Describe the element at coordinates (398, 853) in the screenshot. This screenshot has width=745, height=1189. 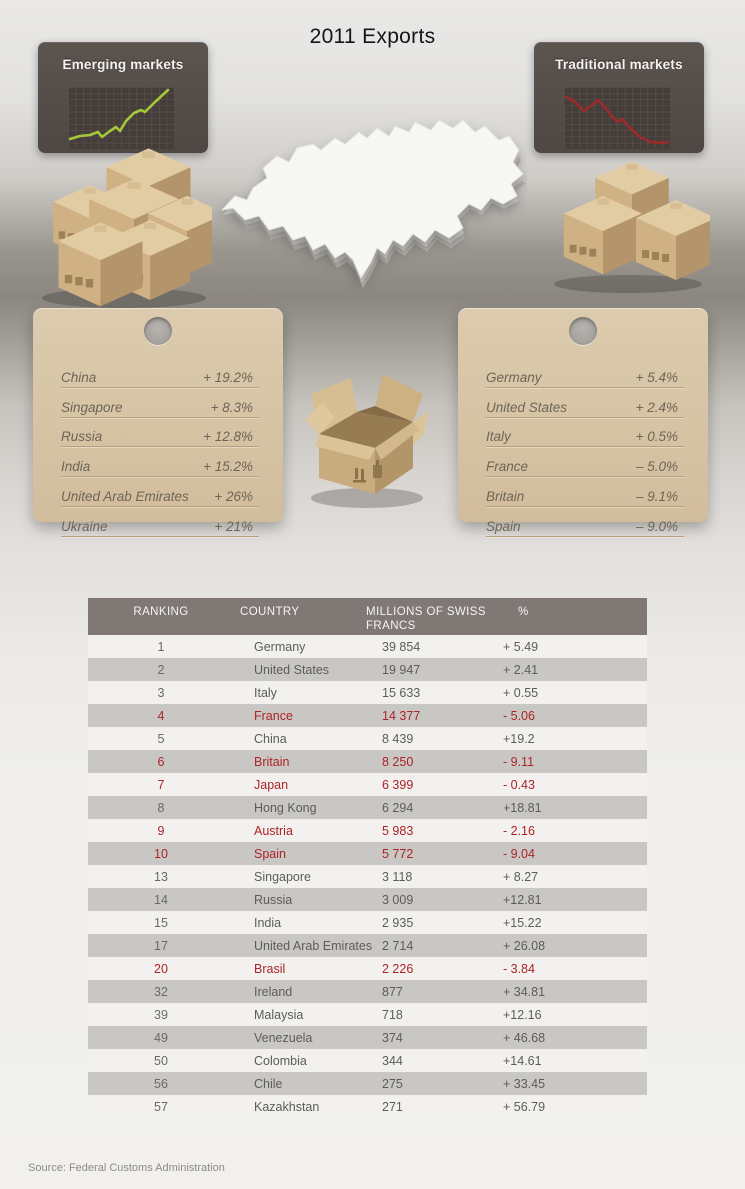
I see `cell-value: 5 772` at that location.